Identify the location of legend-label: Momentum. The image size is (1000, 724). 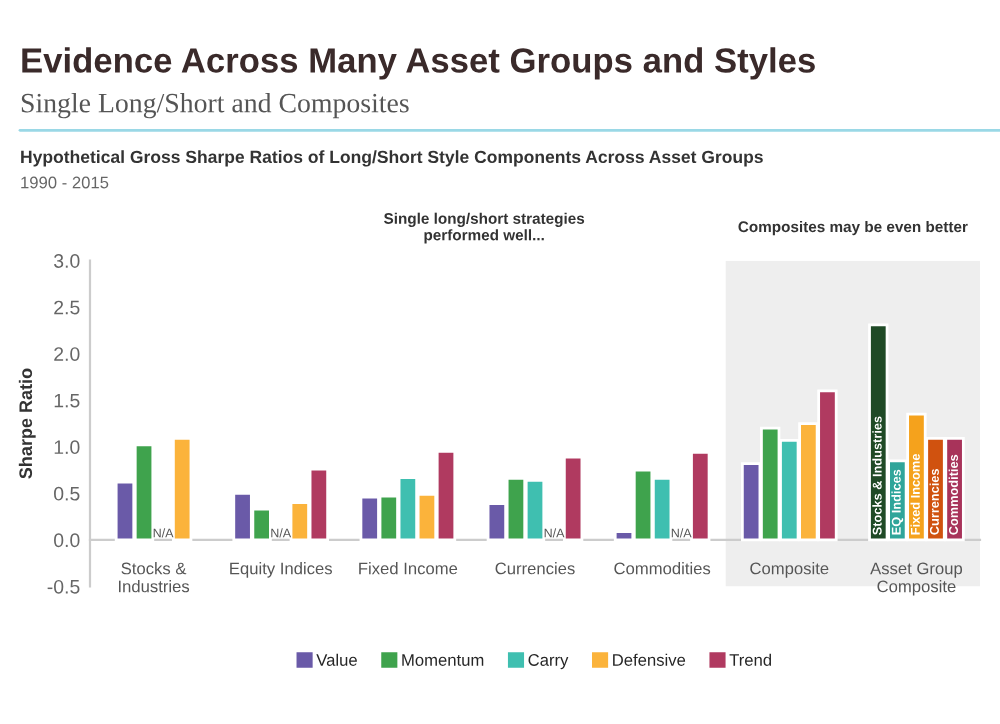
(443, 660).